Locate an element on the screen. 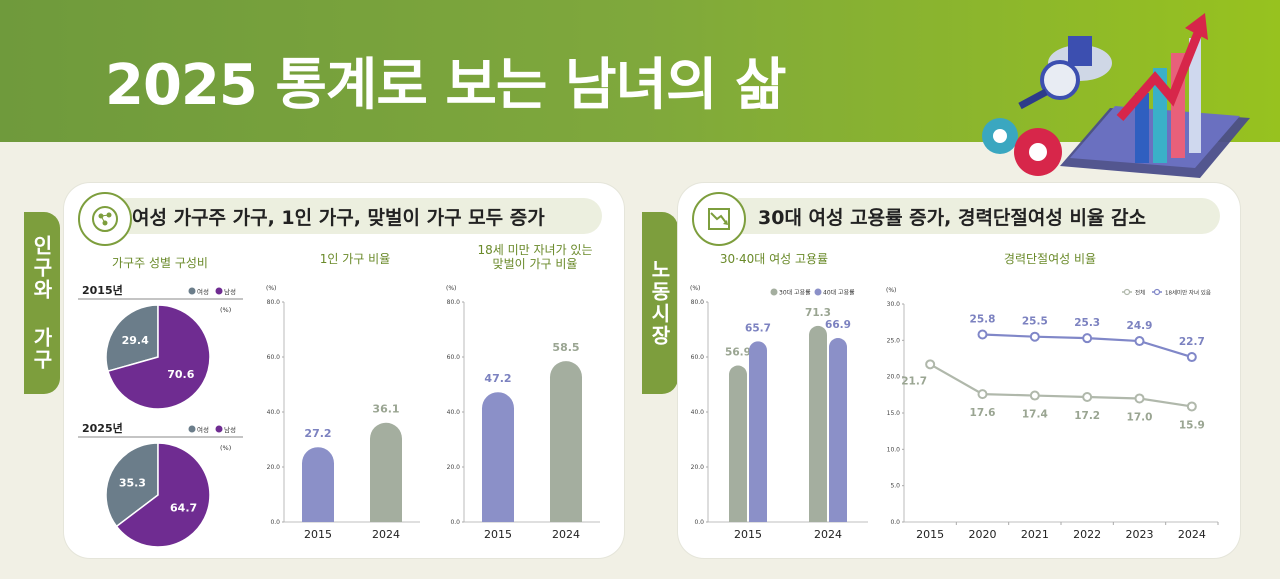  bar-2015-30대 고용률 is located at coordinates (738, 443).